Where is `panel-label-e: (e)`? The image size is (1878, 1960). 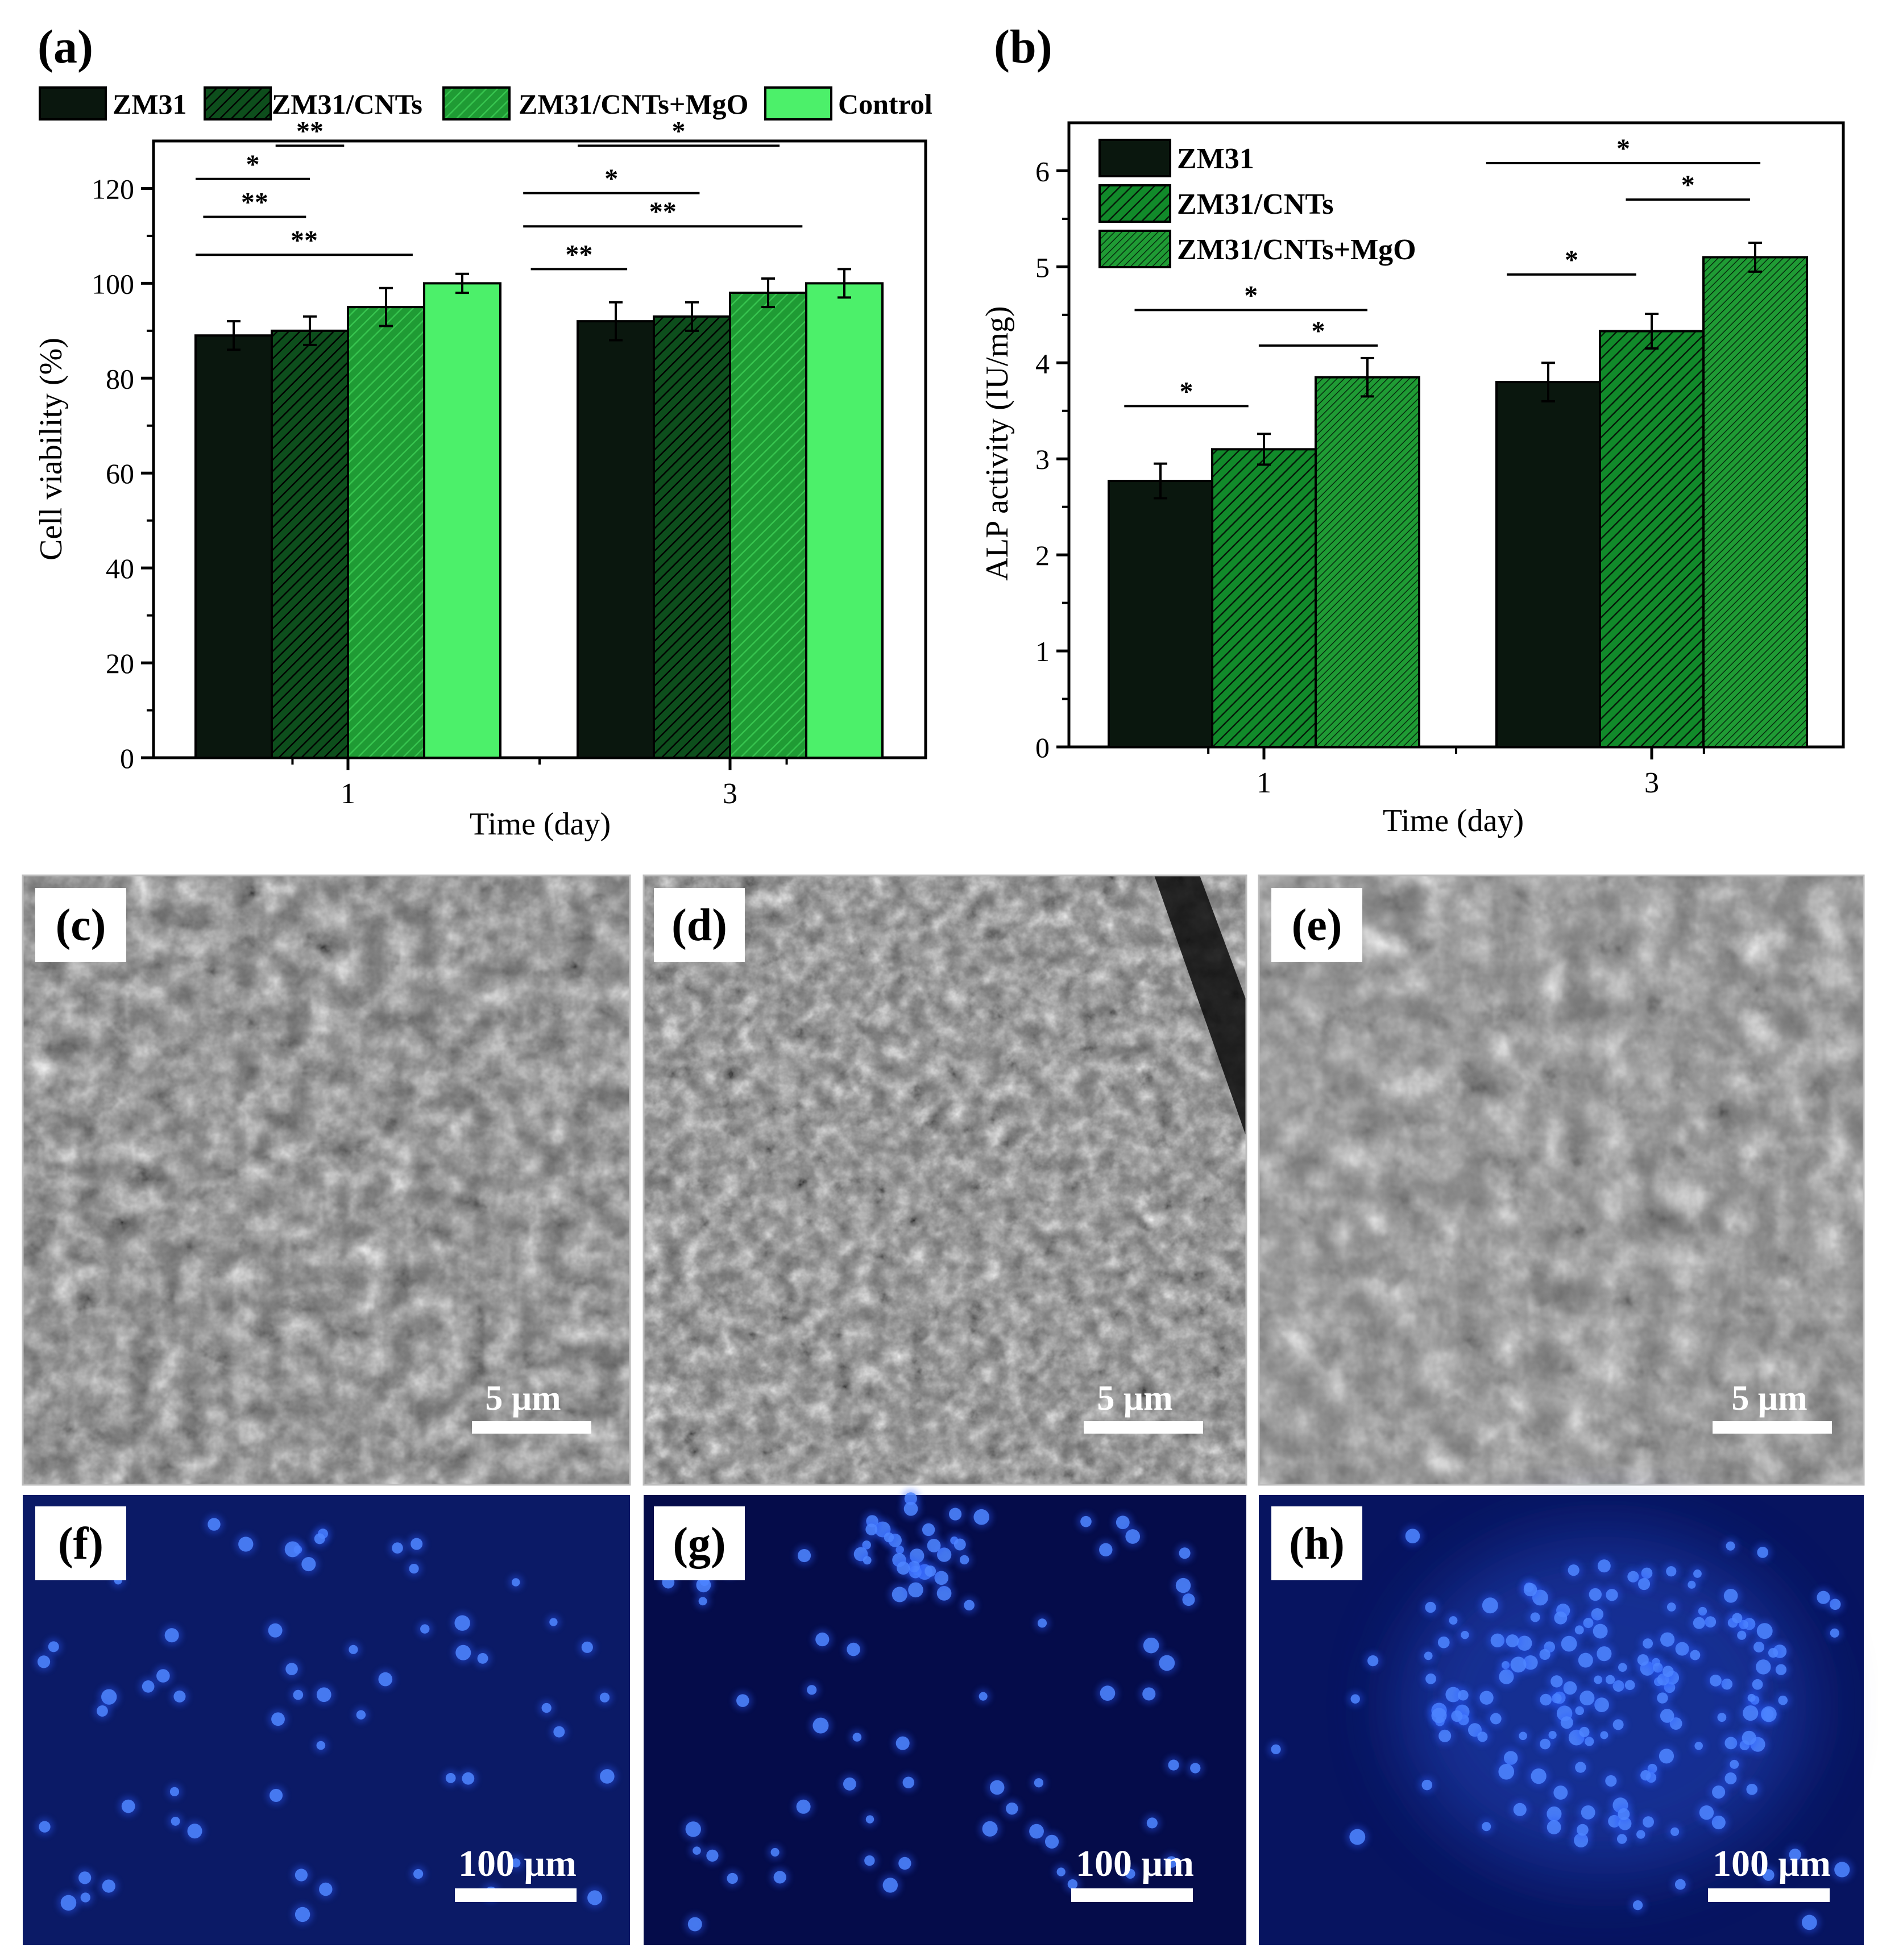 panel-label-e: (e) is located at coordinates (1317, 925).